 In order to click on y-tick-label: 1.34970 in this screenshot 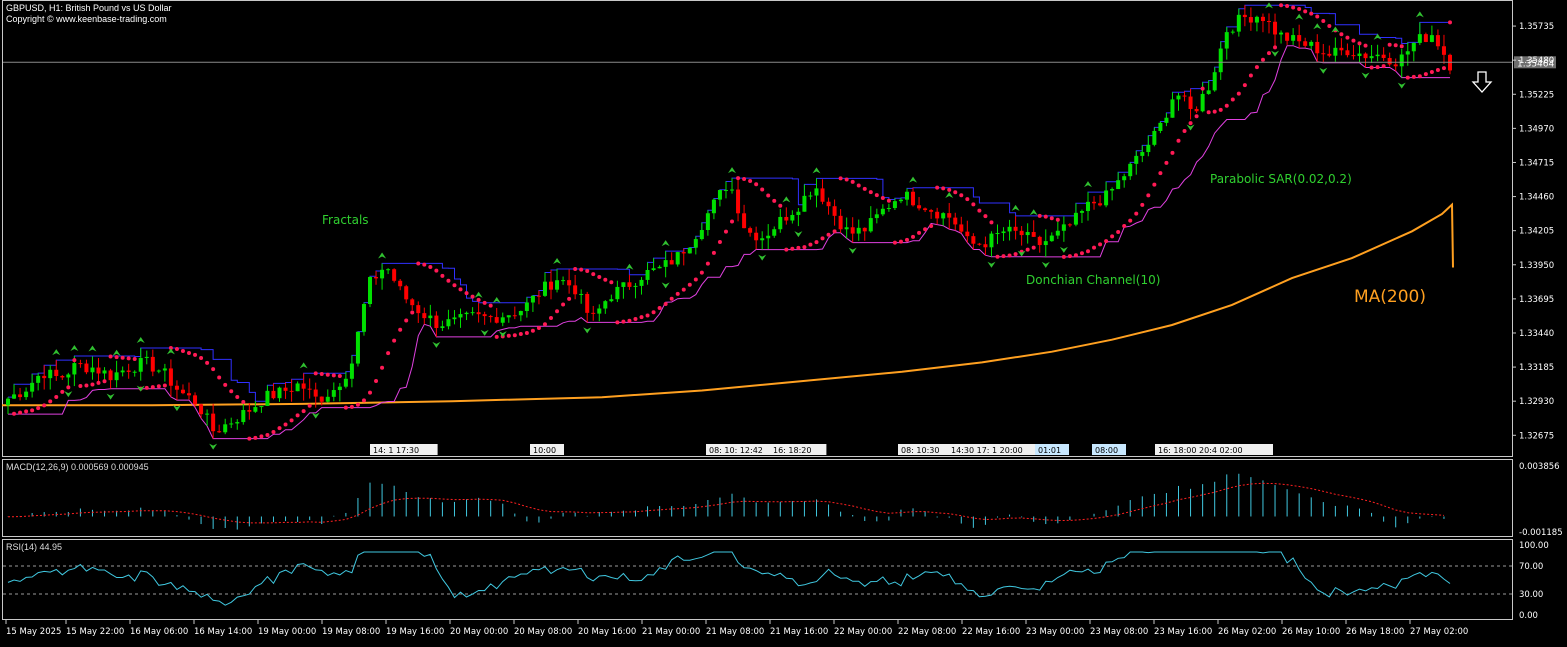, I will do `click(1536, 129)`.